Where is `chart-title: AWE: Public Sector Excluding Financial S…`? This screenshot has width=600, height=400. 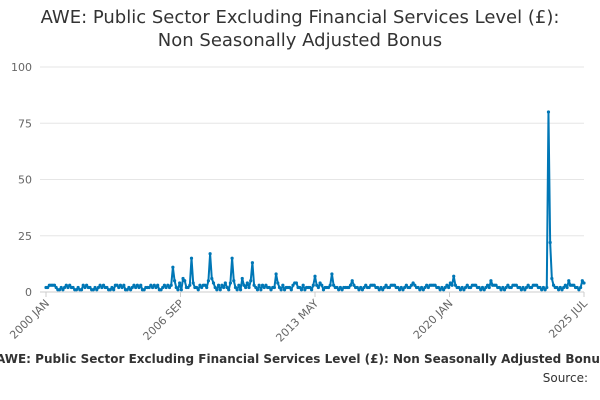
chart-title: AWE: Public Sector Excluding Financial S… is located at coordinates (300, 29).